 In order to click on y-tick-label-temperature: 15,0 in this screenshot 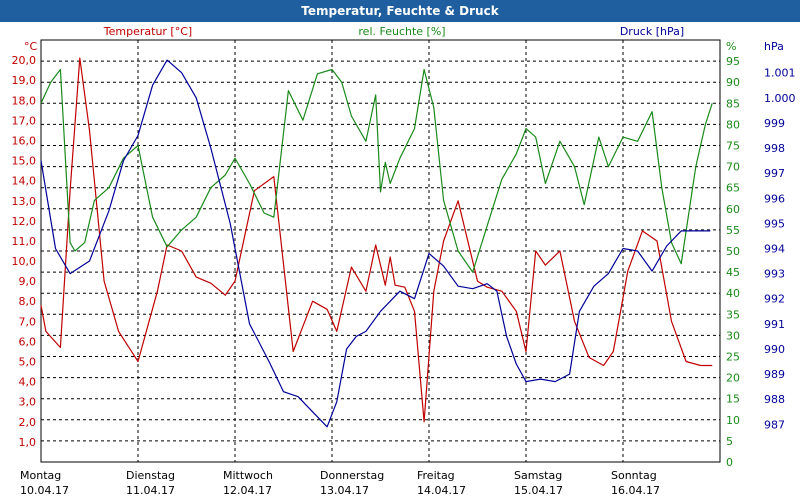, I will do `click(24, 161)`.